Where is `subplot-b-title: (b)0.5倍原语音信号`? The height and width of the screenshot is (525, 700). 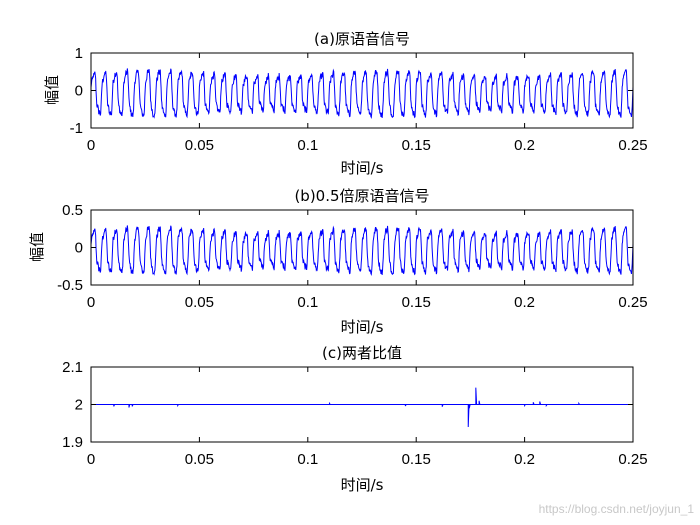
subplot-b-title: (b)0.5倍原语音信号 is located at coordinates (361, 196).